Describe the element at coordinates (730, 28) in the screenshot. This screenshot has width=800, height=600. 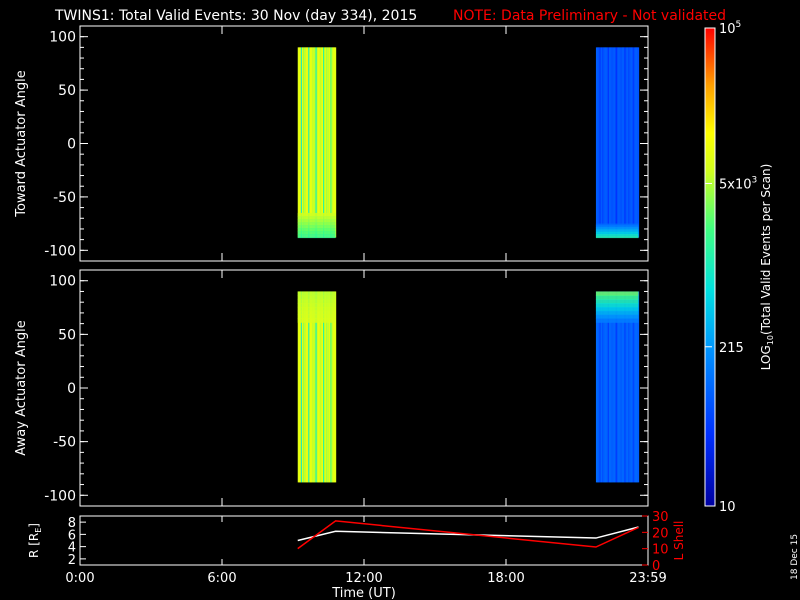
I see `colorbar-tick-label: 105` at that location.